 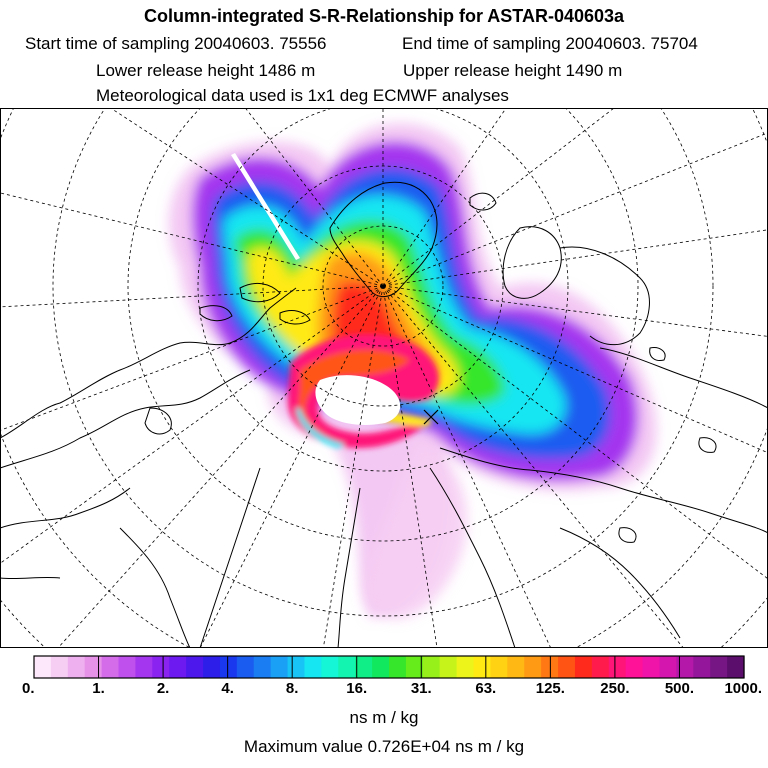 What do you see at coordinates (485, 688) in the screenshot?
I see `colorbar-tick-label: 63.` at bounding box center [485, 688].